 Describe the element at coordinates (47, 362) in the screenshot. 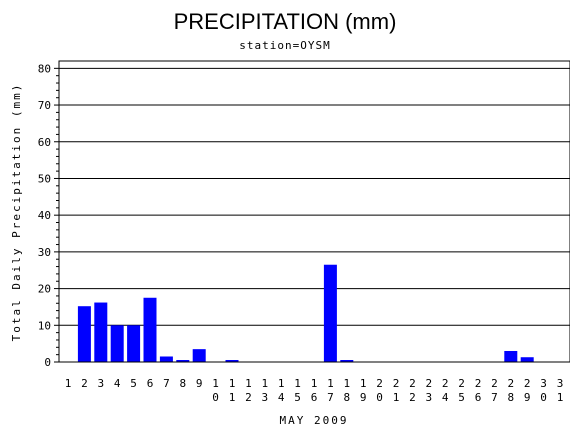

I see `y-tick-label: 0` at that location.